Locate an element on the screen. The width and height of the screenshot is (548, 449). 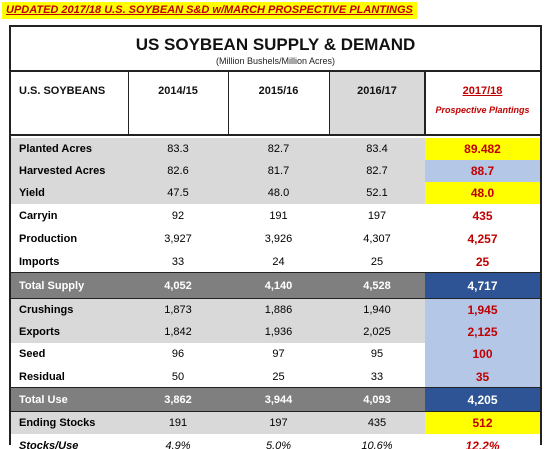
row-label: Crushings is located at coordinates (46, 310).